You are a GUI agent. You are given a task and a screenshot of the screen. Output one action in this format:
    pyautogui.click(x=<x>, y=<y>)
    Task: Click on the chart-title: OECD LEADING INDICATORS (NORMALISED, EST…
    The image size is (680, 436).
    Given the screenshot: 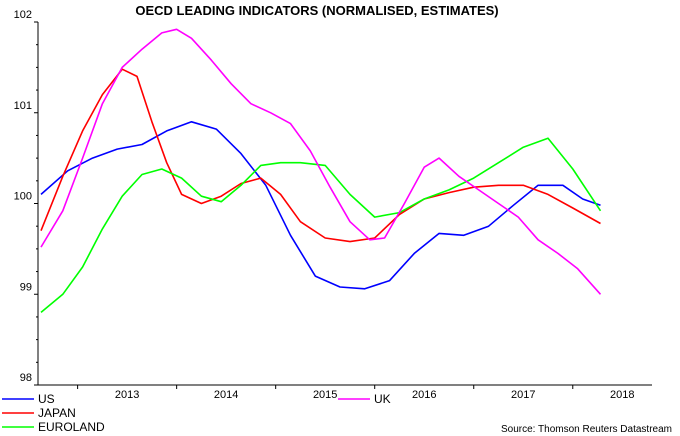 What is the action you would take?
    pyautogui.click(x=316, y=10)
    